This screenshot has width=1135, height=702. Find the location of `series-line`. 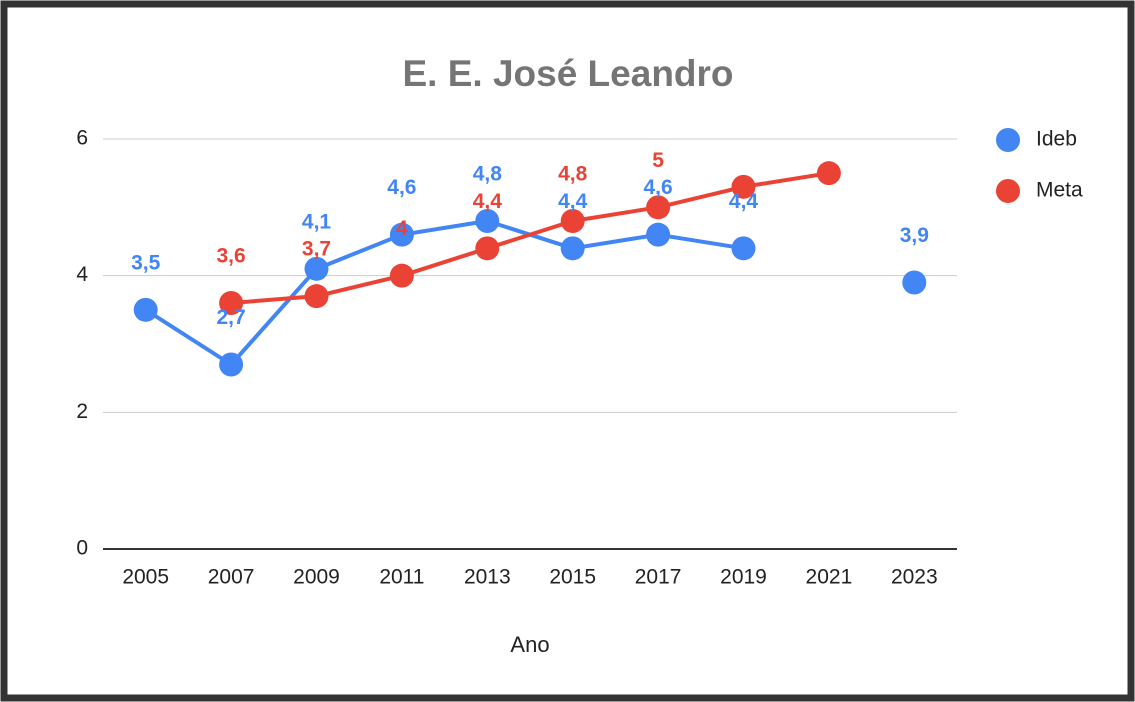

series-line is located at coordinates (530, 238).